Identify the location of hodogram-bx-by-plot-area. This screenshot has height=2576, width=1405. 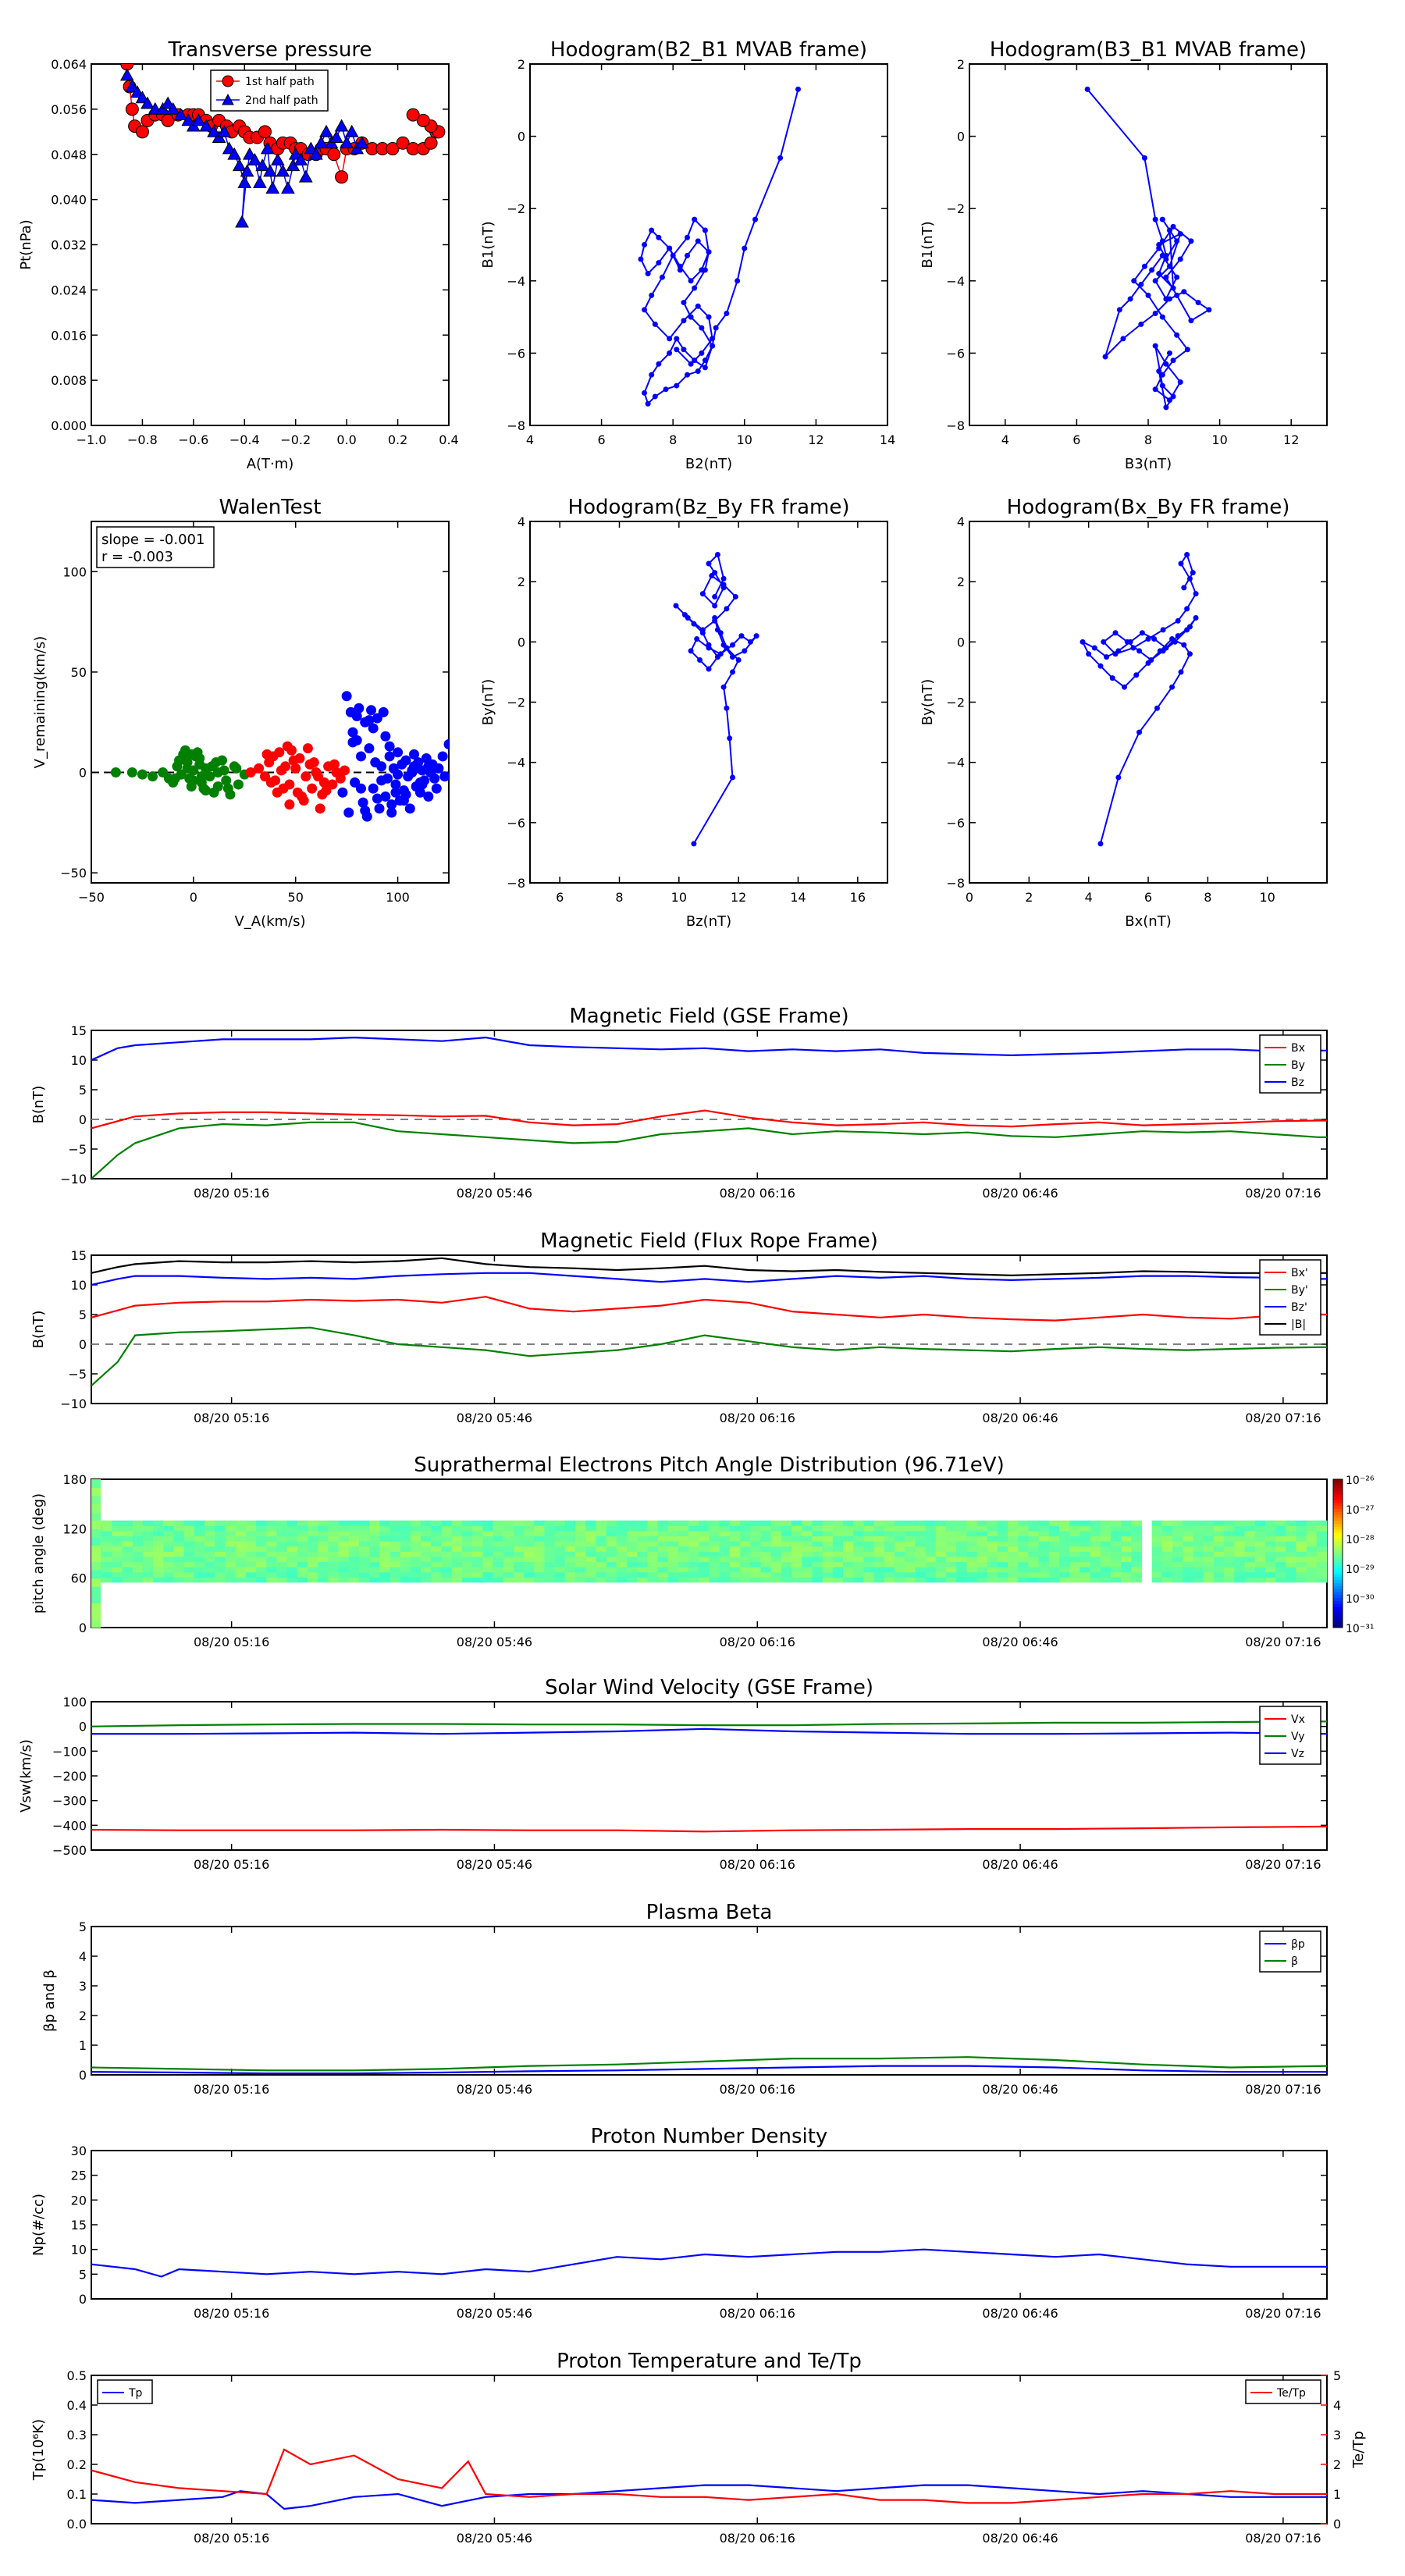
(1140, 699).